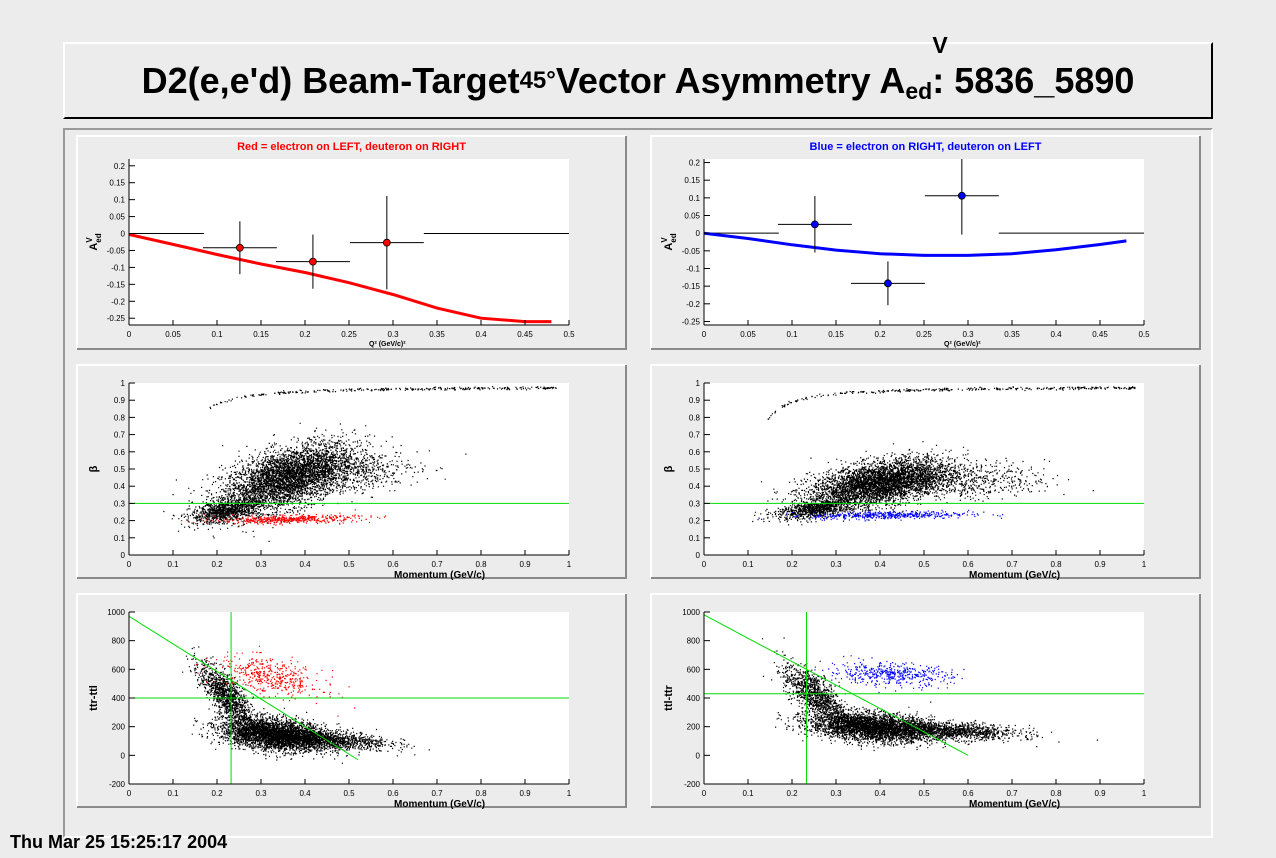 The width and height of the screenshot is (1276, 858). Describe the element at coordinates (387, 344) in the screenshot. I see `x-axis-label: Q² (GeV/c)²` at that location.